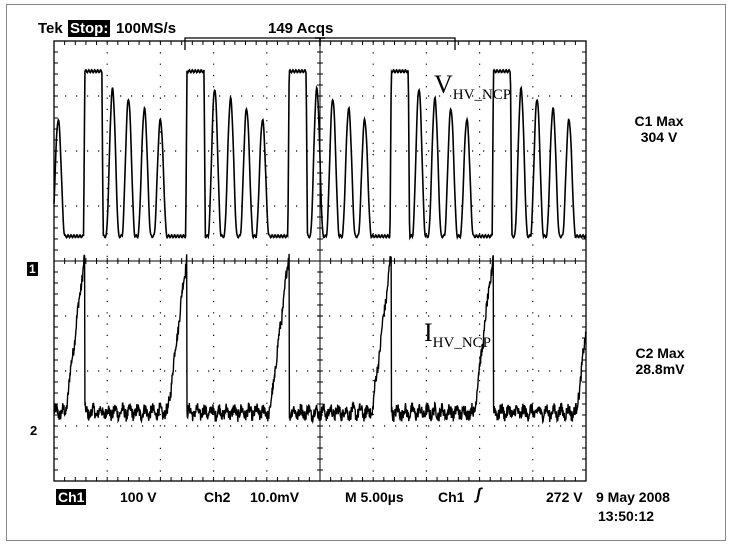  I want to click on ch1-trace-label: VHV_NCP, so click(472, 87).